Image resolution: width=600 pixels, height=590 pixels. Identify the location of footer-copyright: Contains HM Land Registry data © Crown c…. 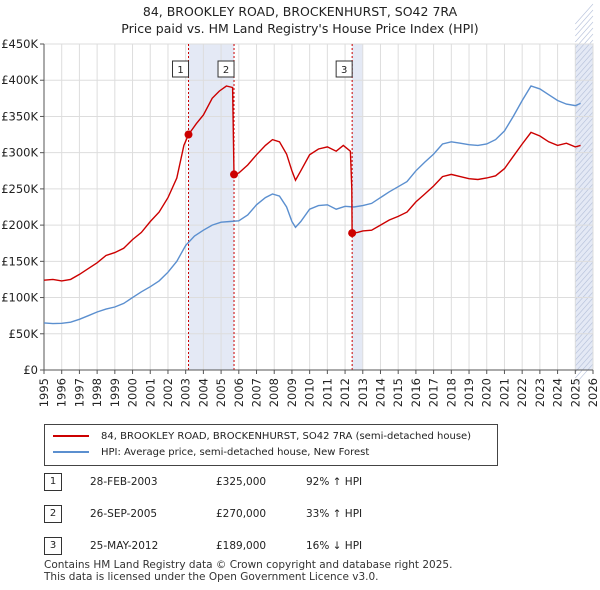
(248, 565).